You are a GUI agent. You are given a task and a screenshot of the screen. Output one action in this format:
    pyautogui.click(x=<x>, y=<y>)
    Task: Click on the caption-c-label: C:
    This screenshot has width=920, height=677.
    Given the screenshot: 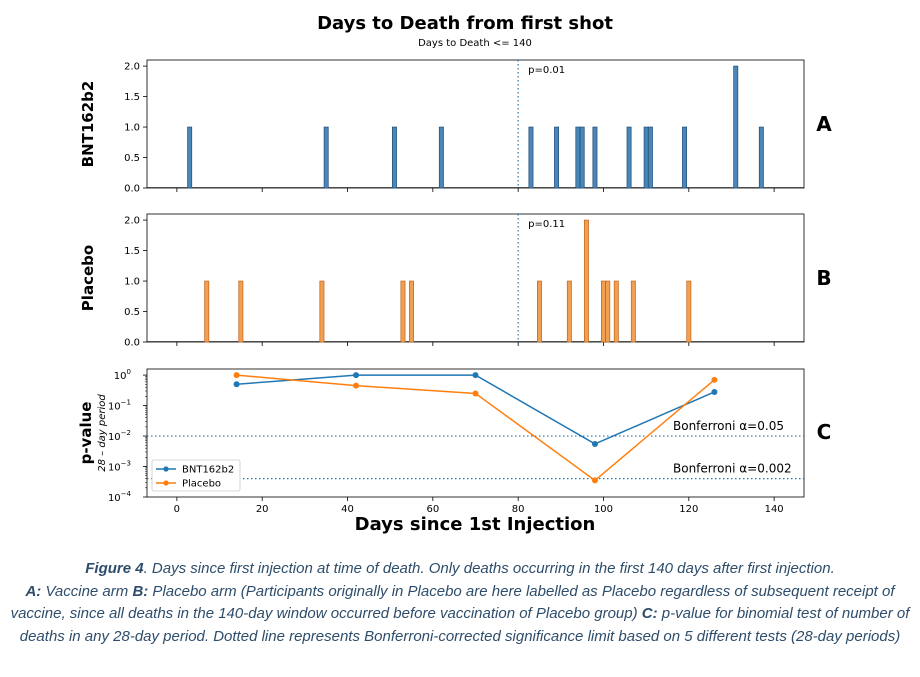 What is the action you would take?
    pyautogui.click(x=649, y=613)
    